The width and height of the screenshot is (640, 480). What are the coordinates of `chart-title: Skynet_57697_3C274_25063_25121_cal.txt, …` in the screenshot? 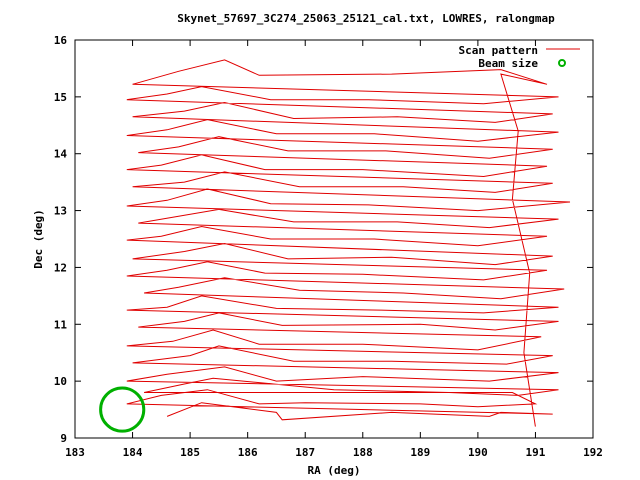 It's located at (366, 18).